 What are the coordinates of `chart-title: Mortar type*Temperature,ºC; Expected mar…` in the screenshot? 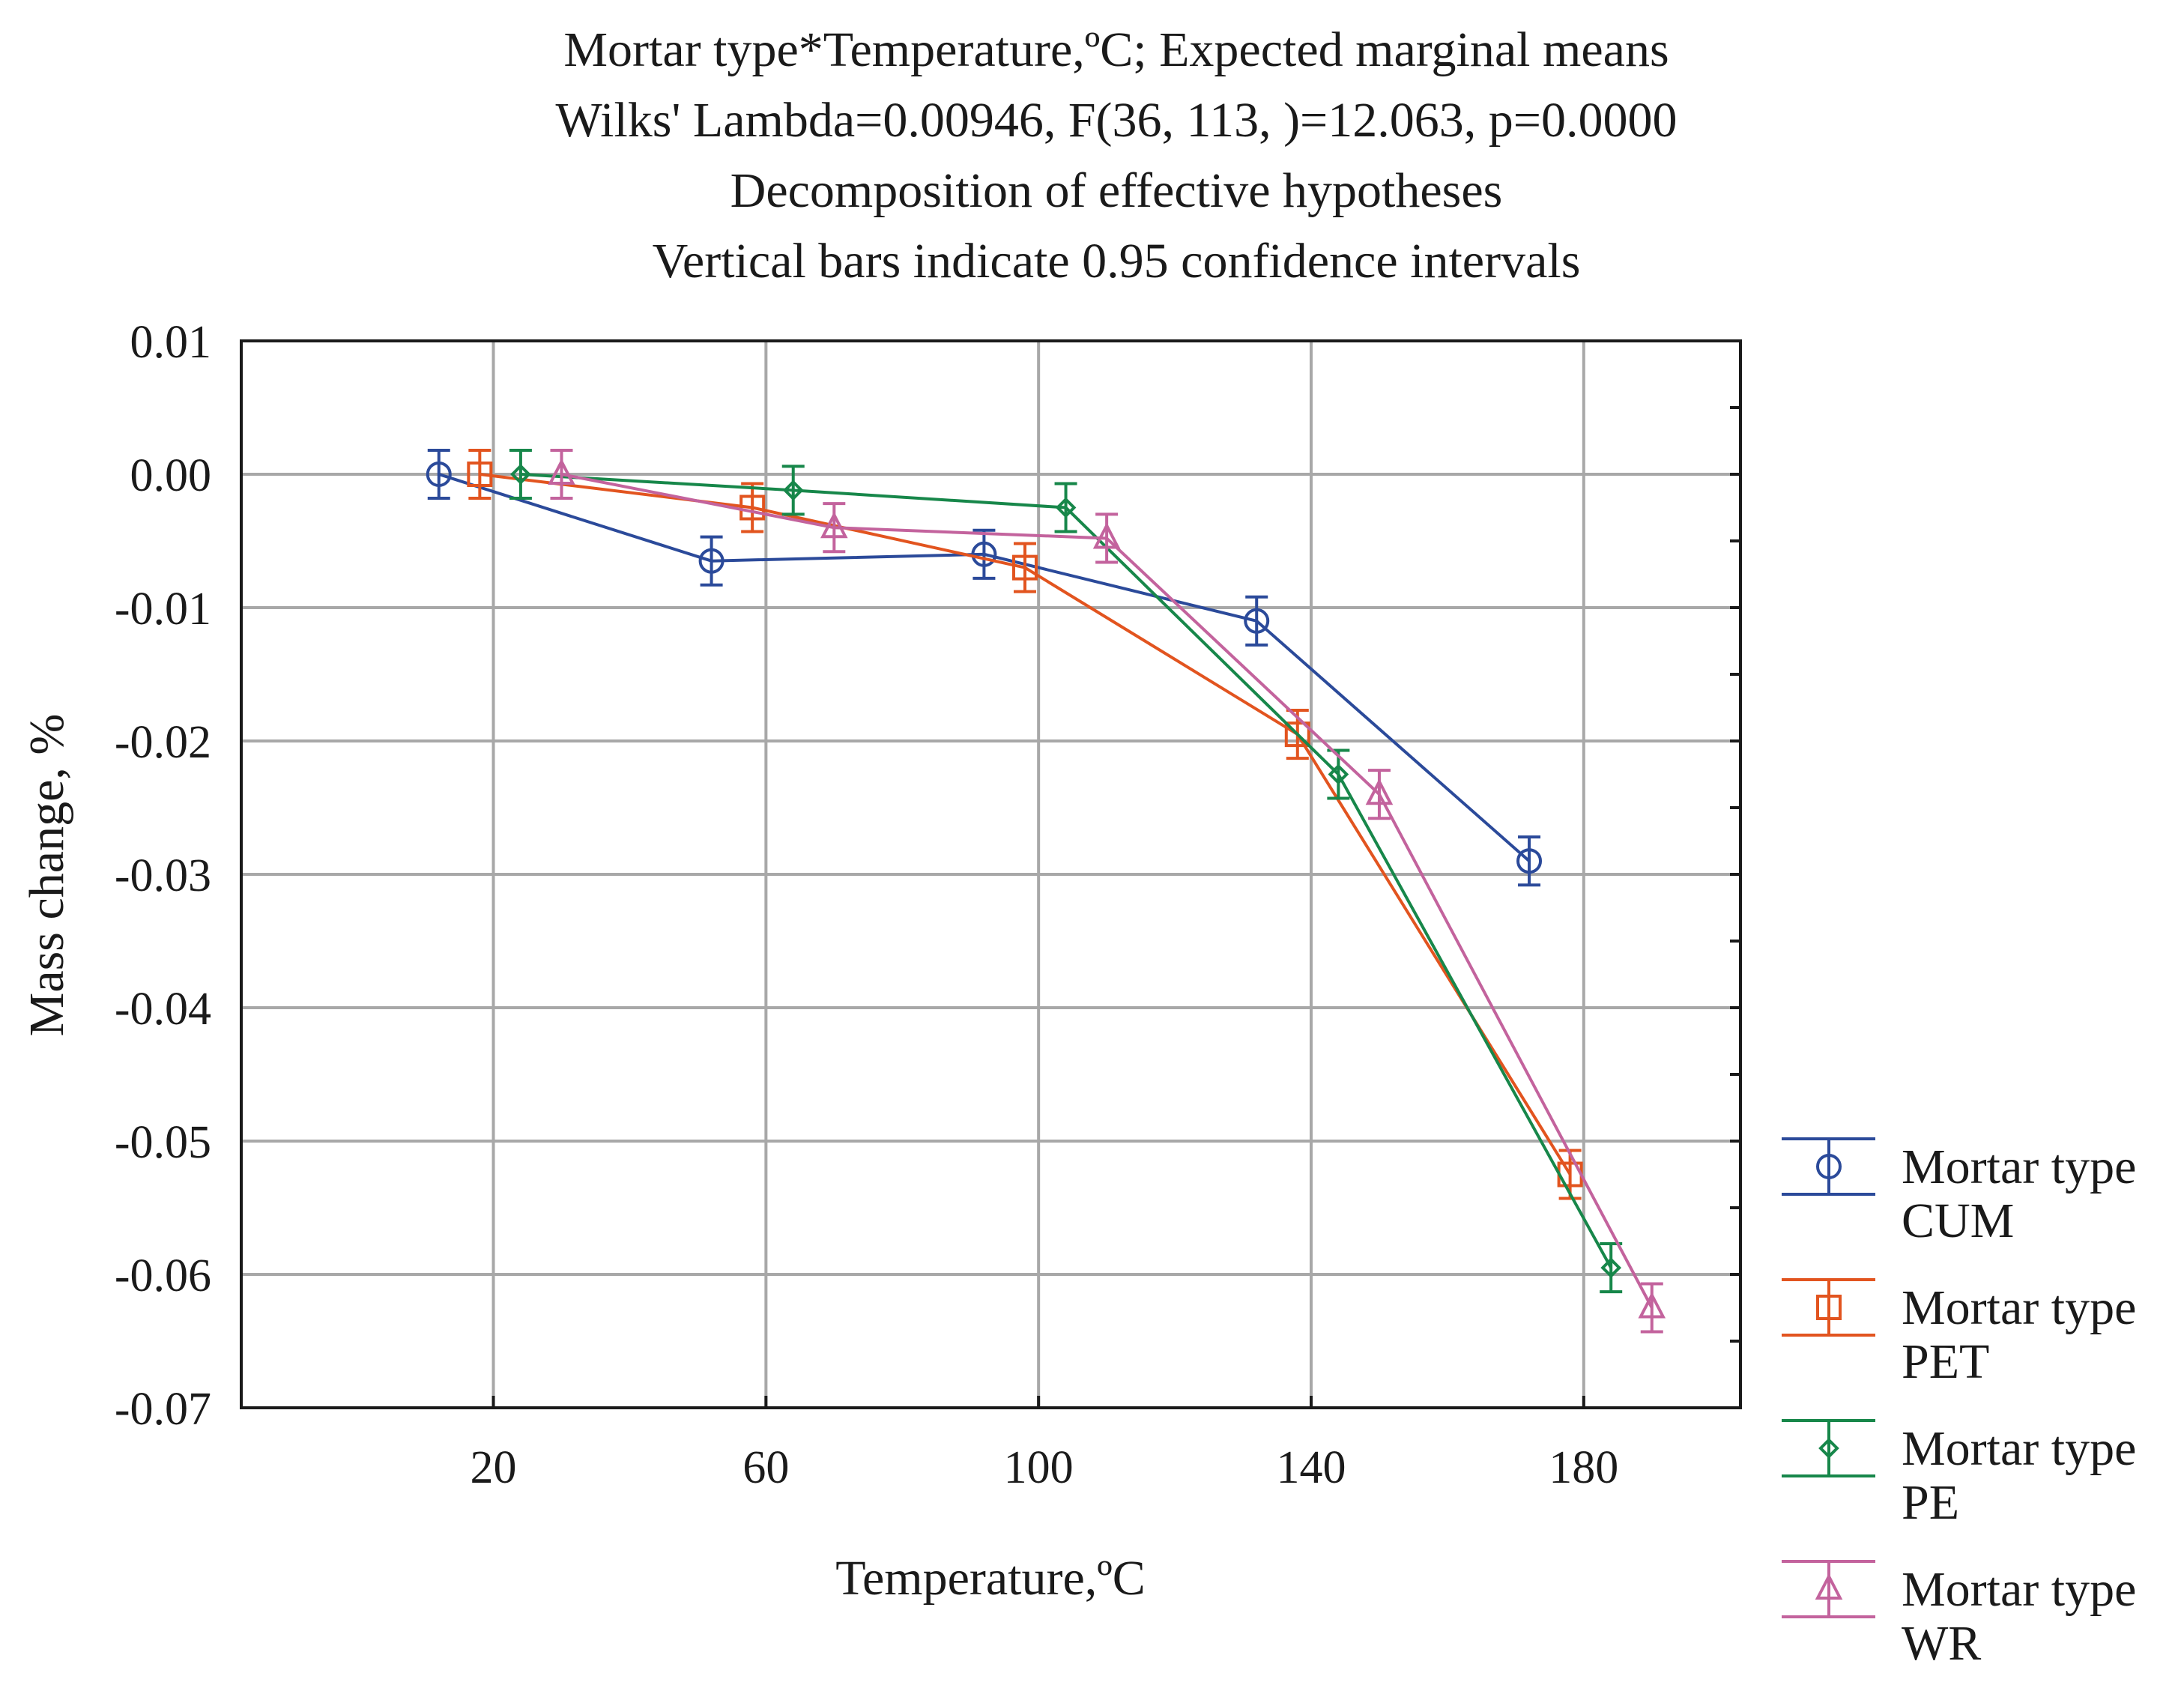 It's located at (1116, 155).